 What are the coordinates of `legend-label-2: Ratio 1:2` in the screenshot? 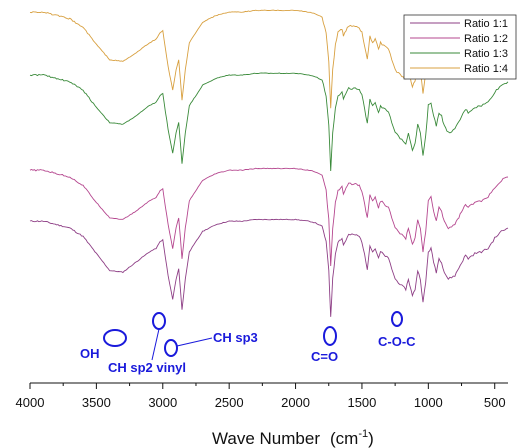 It's located at (486, 39).